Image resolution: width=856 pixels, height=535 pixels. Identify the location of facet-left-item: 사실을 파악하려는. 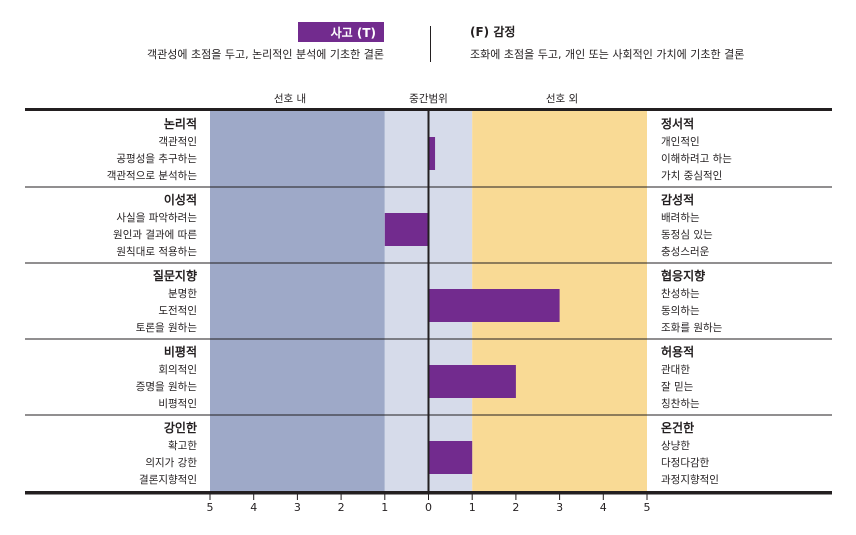
(156, 217).